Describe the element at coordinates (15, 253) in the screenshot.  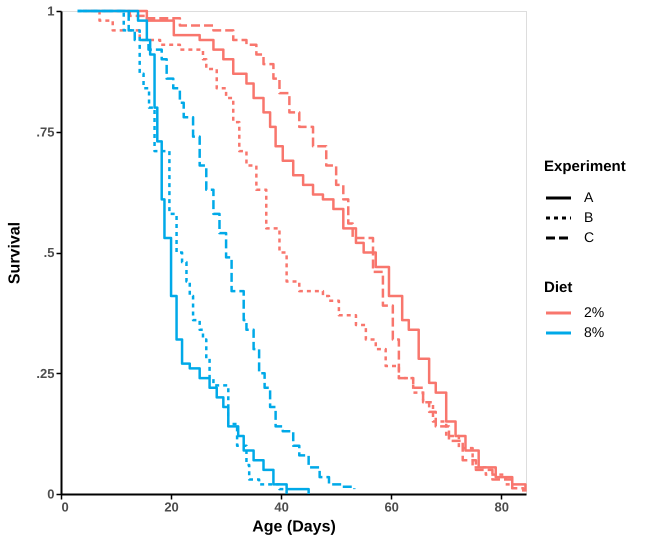
I see `y-axis-title: Survival` at that location.